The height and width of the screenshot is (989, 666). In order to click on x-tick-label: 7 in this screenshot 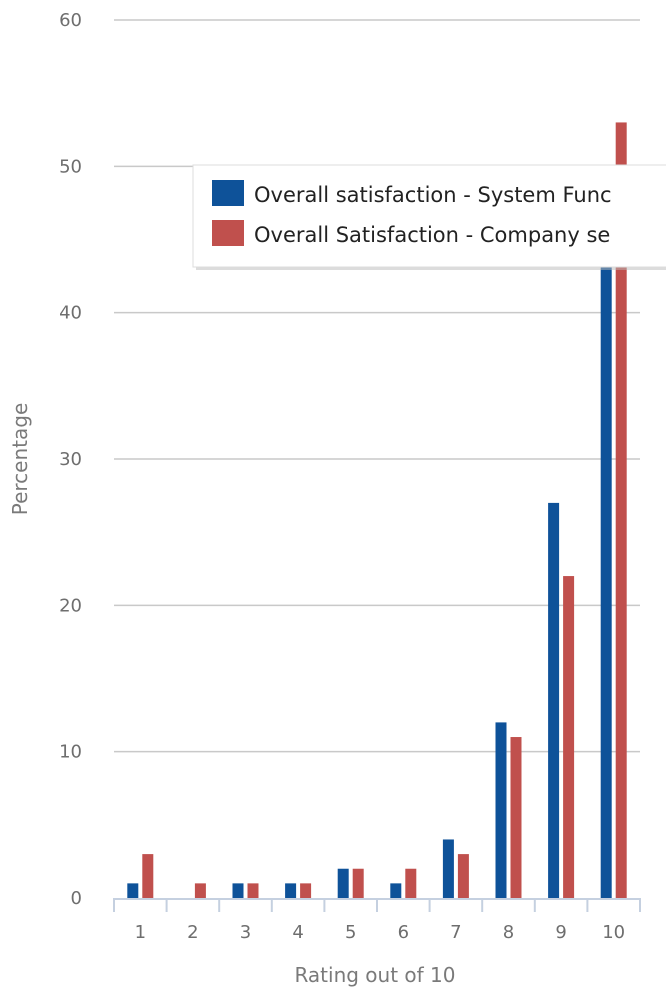, I will do `click(455, 932)`.